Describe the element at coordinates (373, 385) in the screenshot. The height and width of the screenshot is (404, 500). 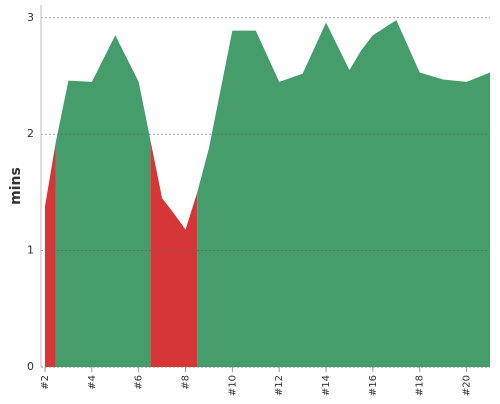
I see `x-tick-label: #16` at that location.